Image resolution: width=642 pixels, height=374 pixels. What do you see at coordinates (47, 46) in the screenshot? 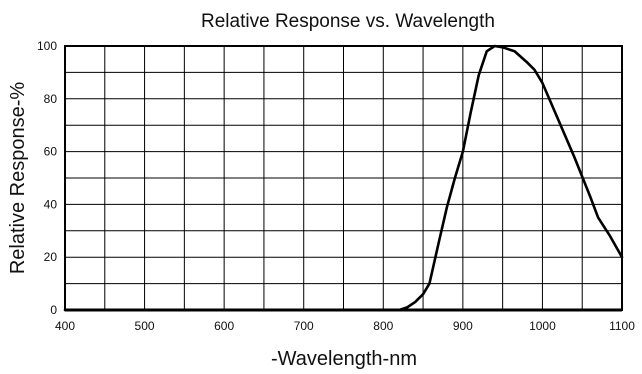
I see `y-tick-label: 100` at bounding box center [47, 46].